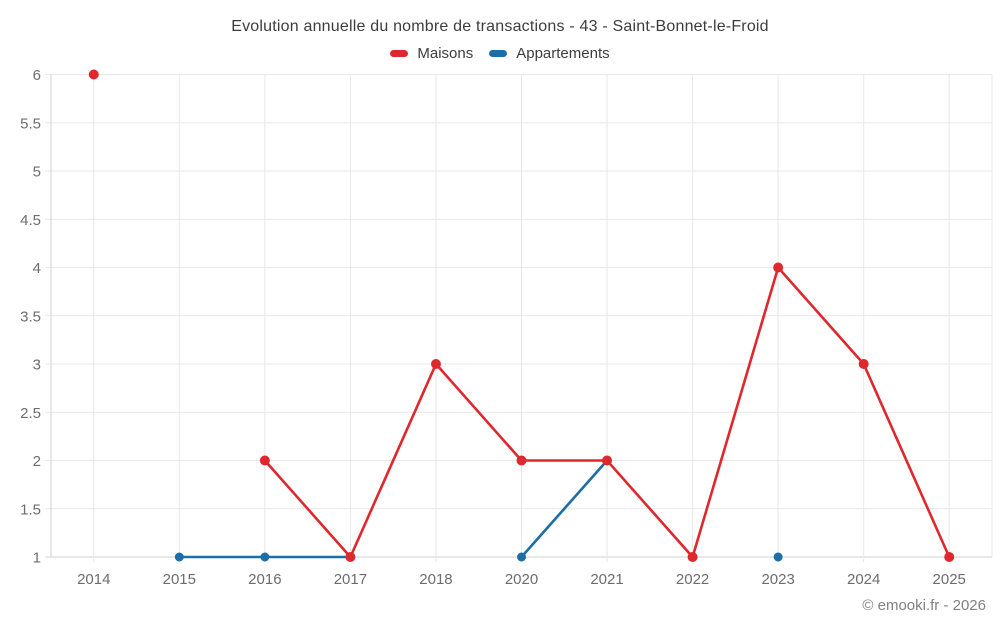 The height and width of the screenshot is (625, 1000). I want to click on data-point-maisons-2024, so click(863, 364).